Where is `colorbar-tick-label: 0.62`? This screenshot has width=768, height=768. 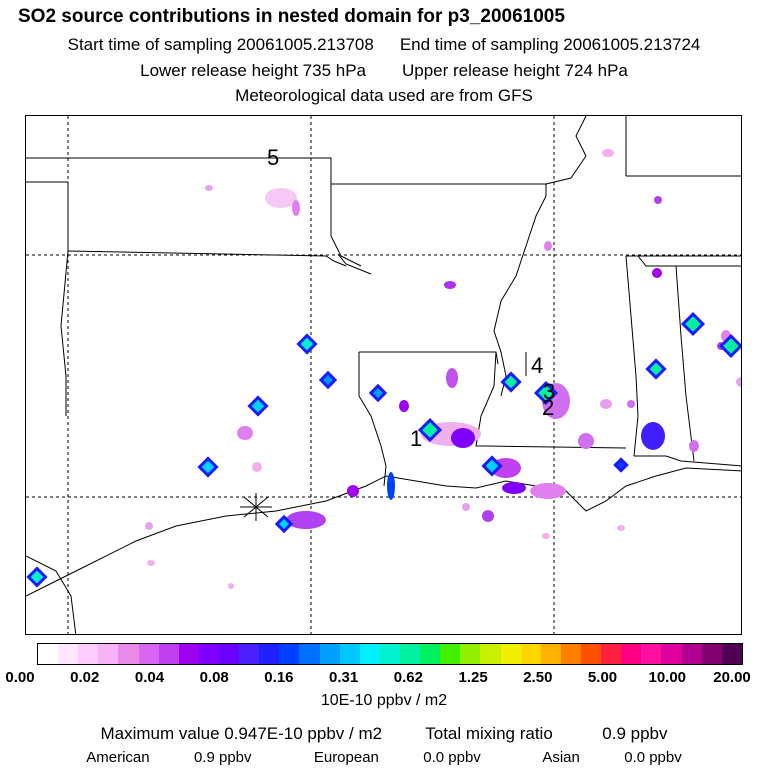
colorbar-tick-label: 0.62 is located at coordinates (408, 677).